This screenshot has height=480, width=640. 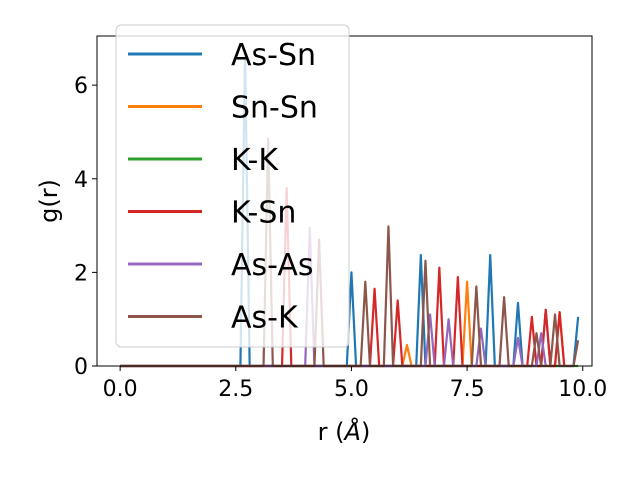 What do you see at coordinates (467, 389) in the screenshot?
I see `x-tick-label: 7.5` at bounding box center [467, 389].